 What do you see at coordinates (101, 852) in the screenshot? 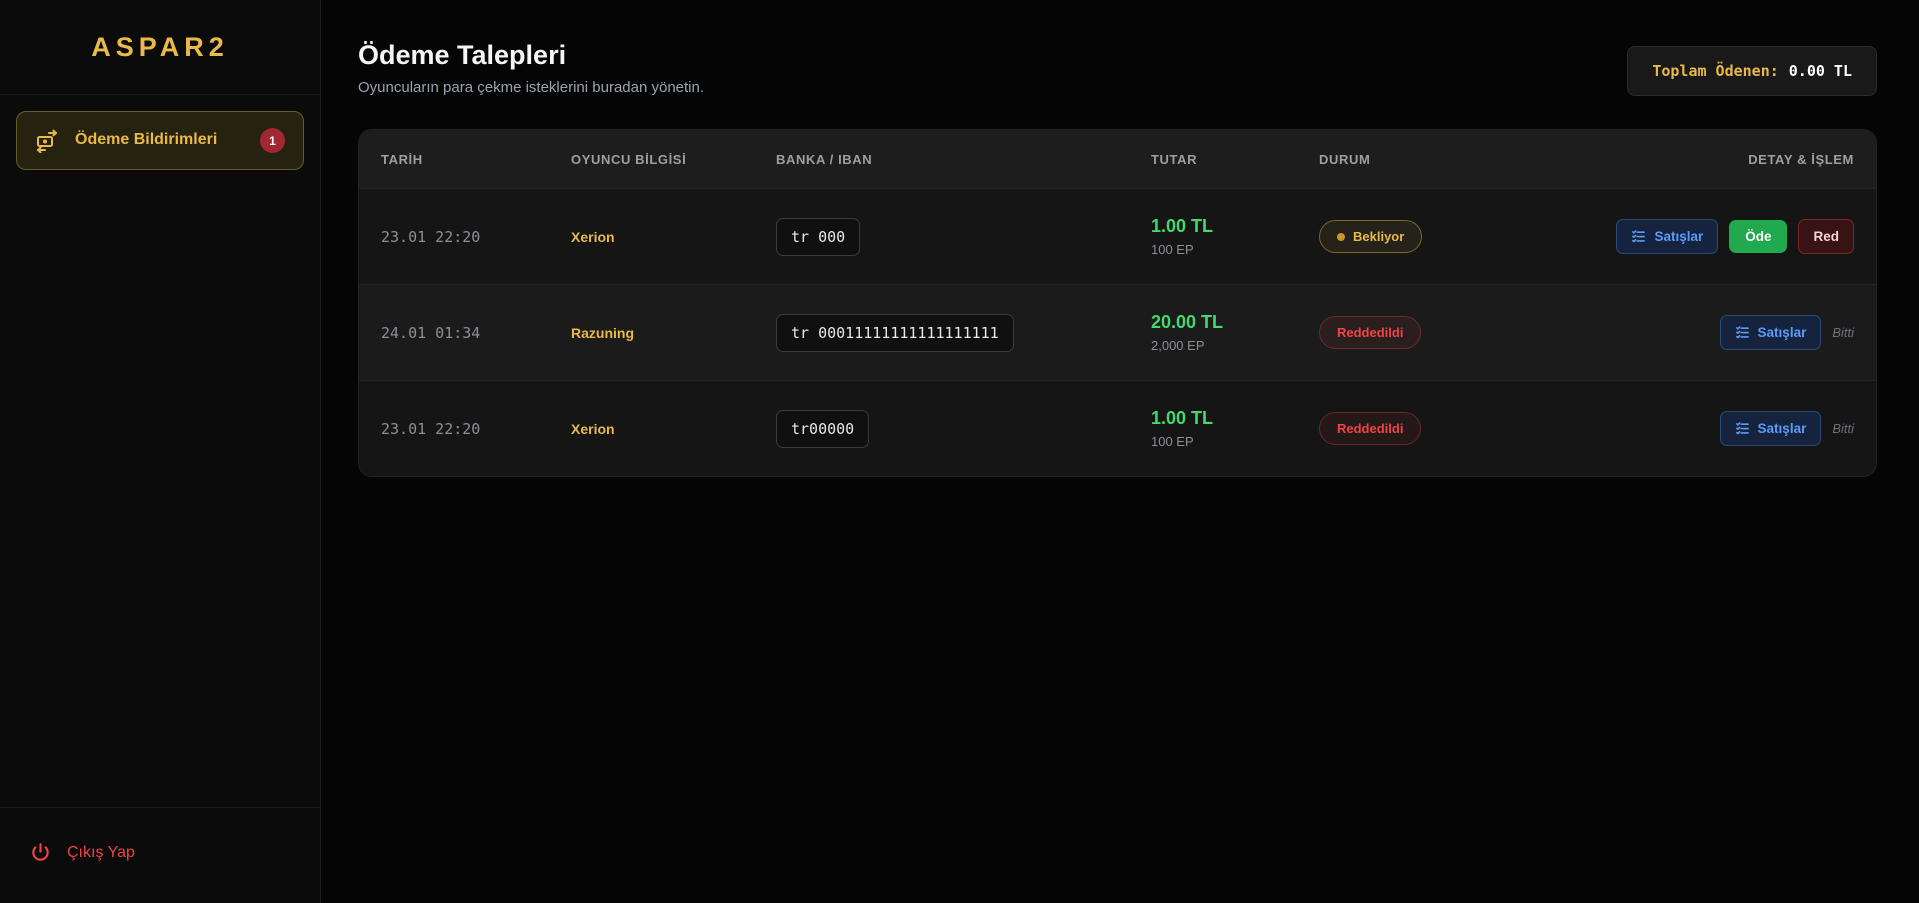
I see `logout-label: Çıkış Yap` at bounding box center [101, 852].